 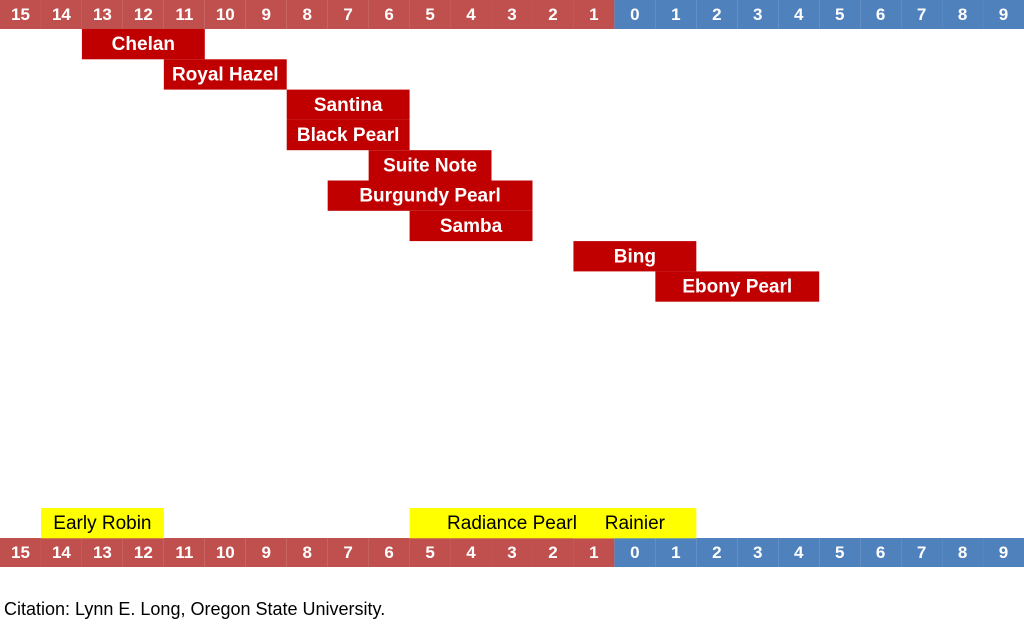 What do you see at coordinates (143, 44) in the screenshot?
I see `variety-label: Chelan` at bounding box center [143, 44].